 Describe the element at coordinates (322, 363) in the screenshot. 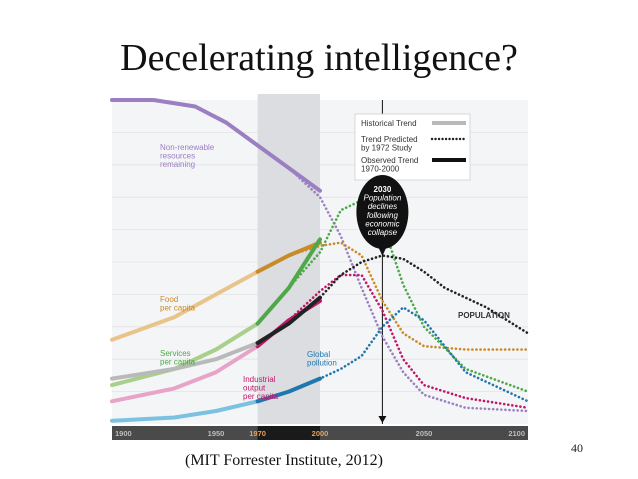

I see `series-label-pollution: pollution` at that location.